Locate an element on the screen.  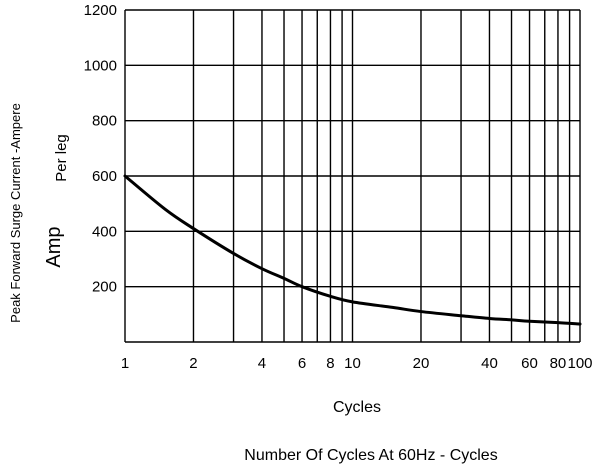
x-tick-label: 1 is located at coordinates (125, 363).